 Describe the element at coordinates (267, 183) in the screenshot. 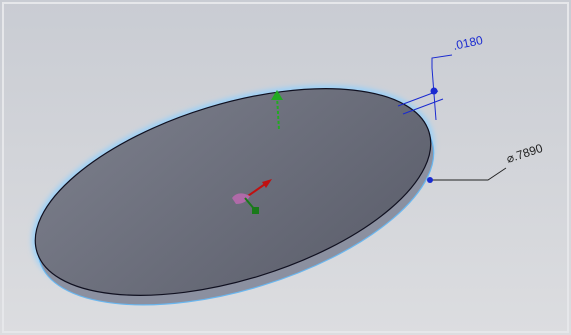

I see `x-arrow` at that location.